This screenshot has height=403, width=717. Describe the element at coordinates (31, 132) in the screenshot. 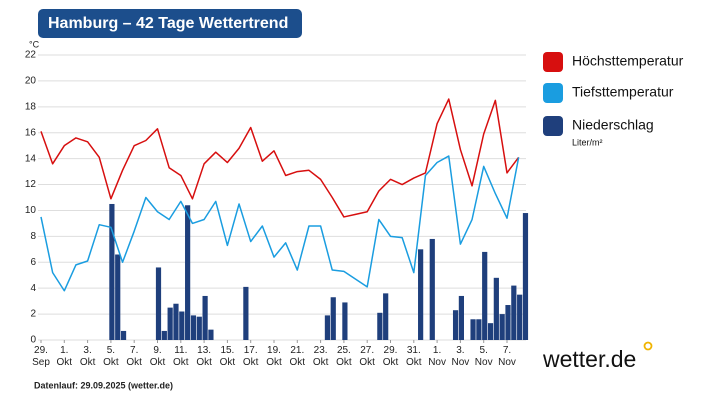

I see `y-tick-label: 16` at that location.